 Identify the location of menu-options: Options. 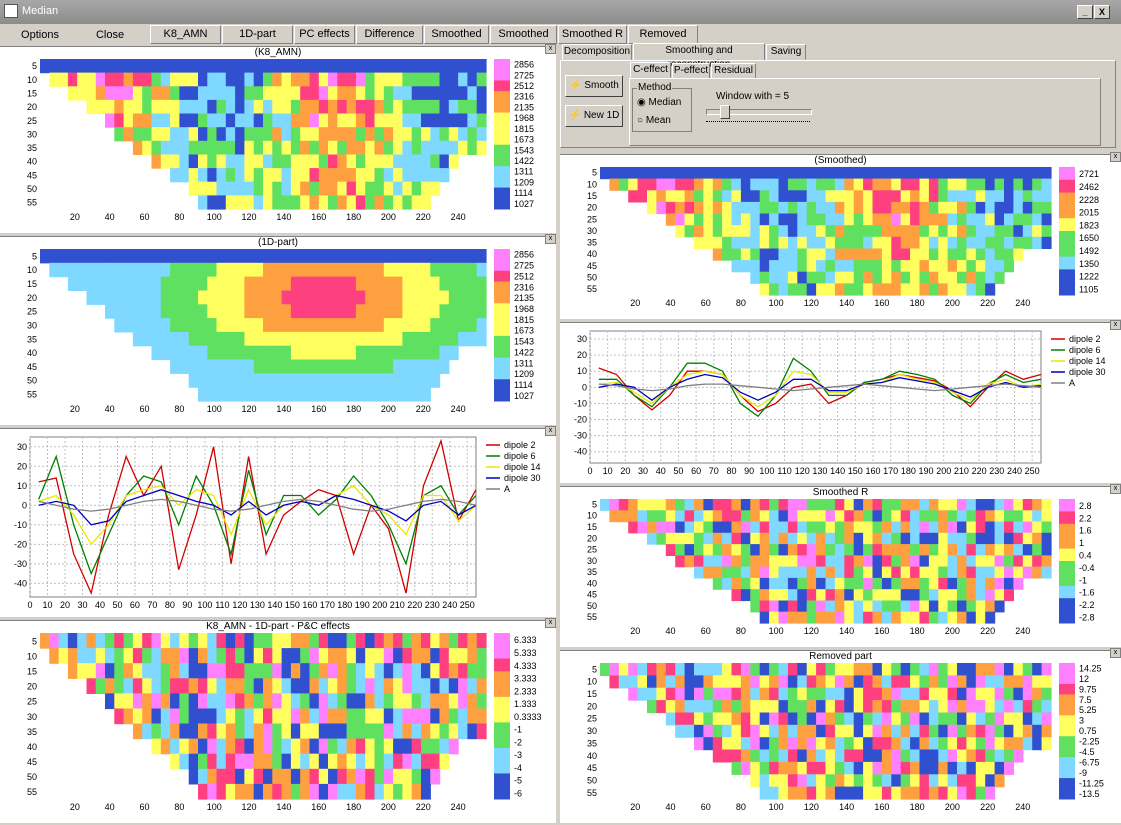
(40, 35).